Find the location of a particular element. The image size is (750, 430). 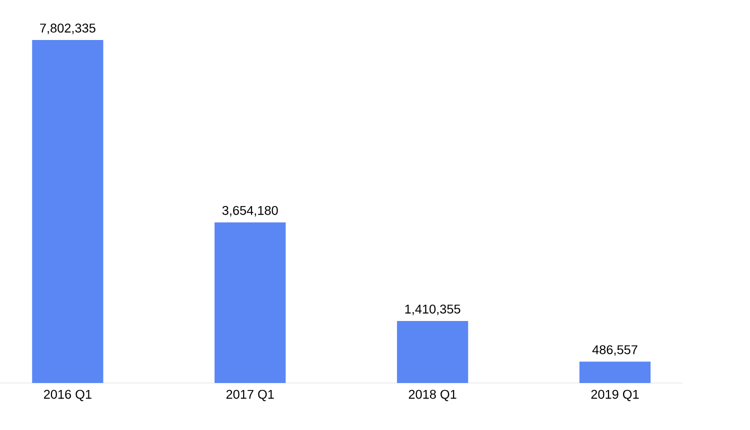

x-tick-label: 2016 Q1 is located at coordinates (68, 395).